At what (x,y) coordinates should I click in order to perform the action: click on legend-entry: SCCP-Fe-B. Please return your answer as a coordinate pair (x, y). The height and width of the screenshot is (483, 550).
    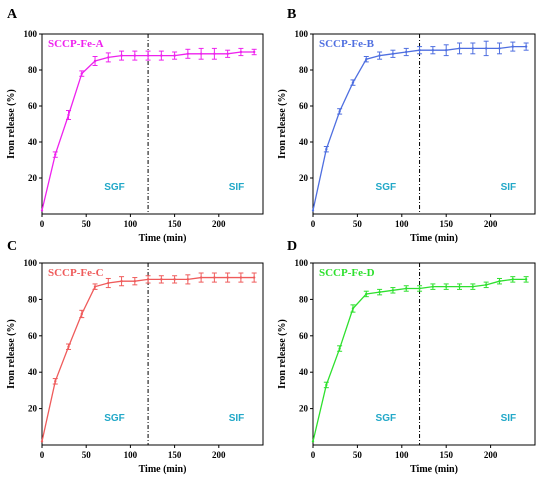
    Looking at the image, I should click on (347, 44).